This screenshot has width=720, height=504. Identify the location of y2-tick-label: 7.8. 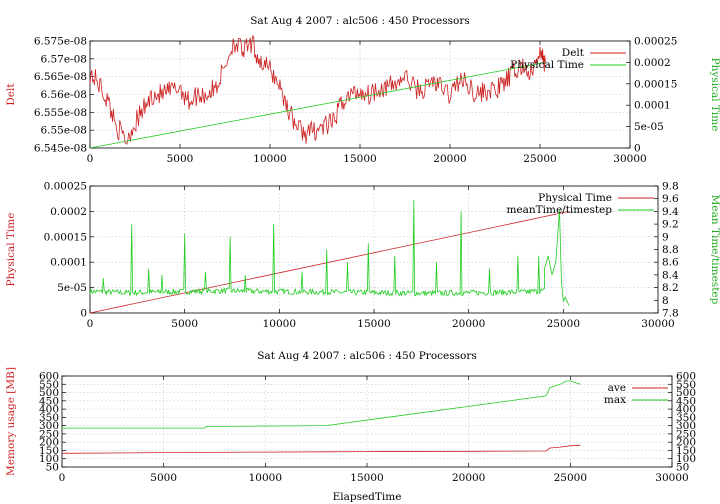
(670, 314).